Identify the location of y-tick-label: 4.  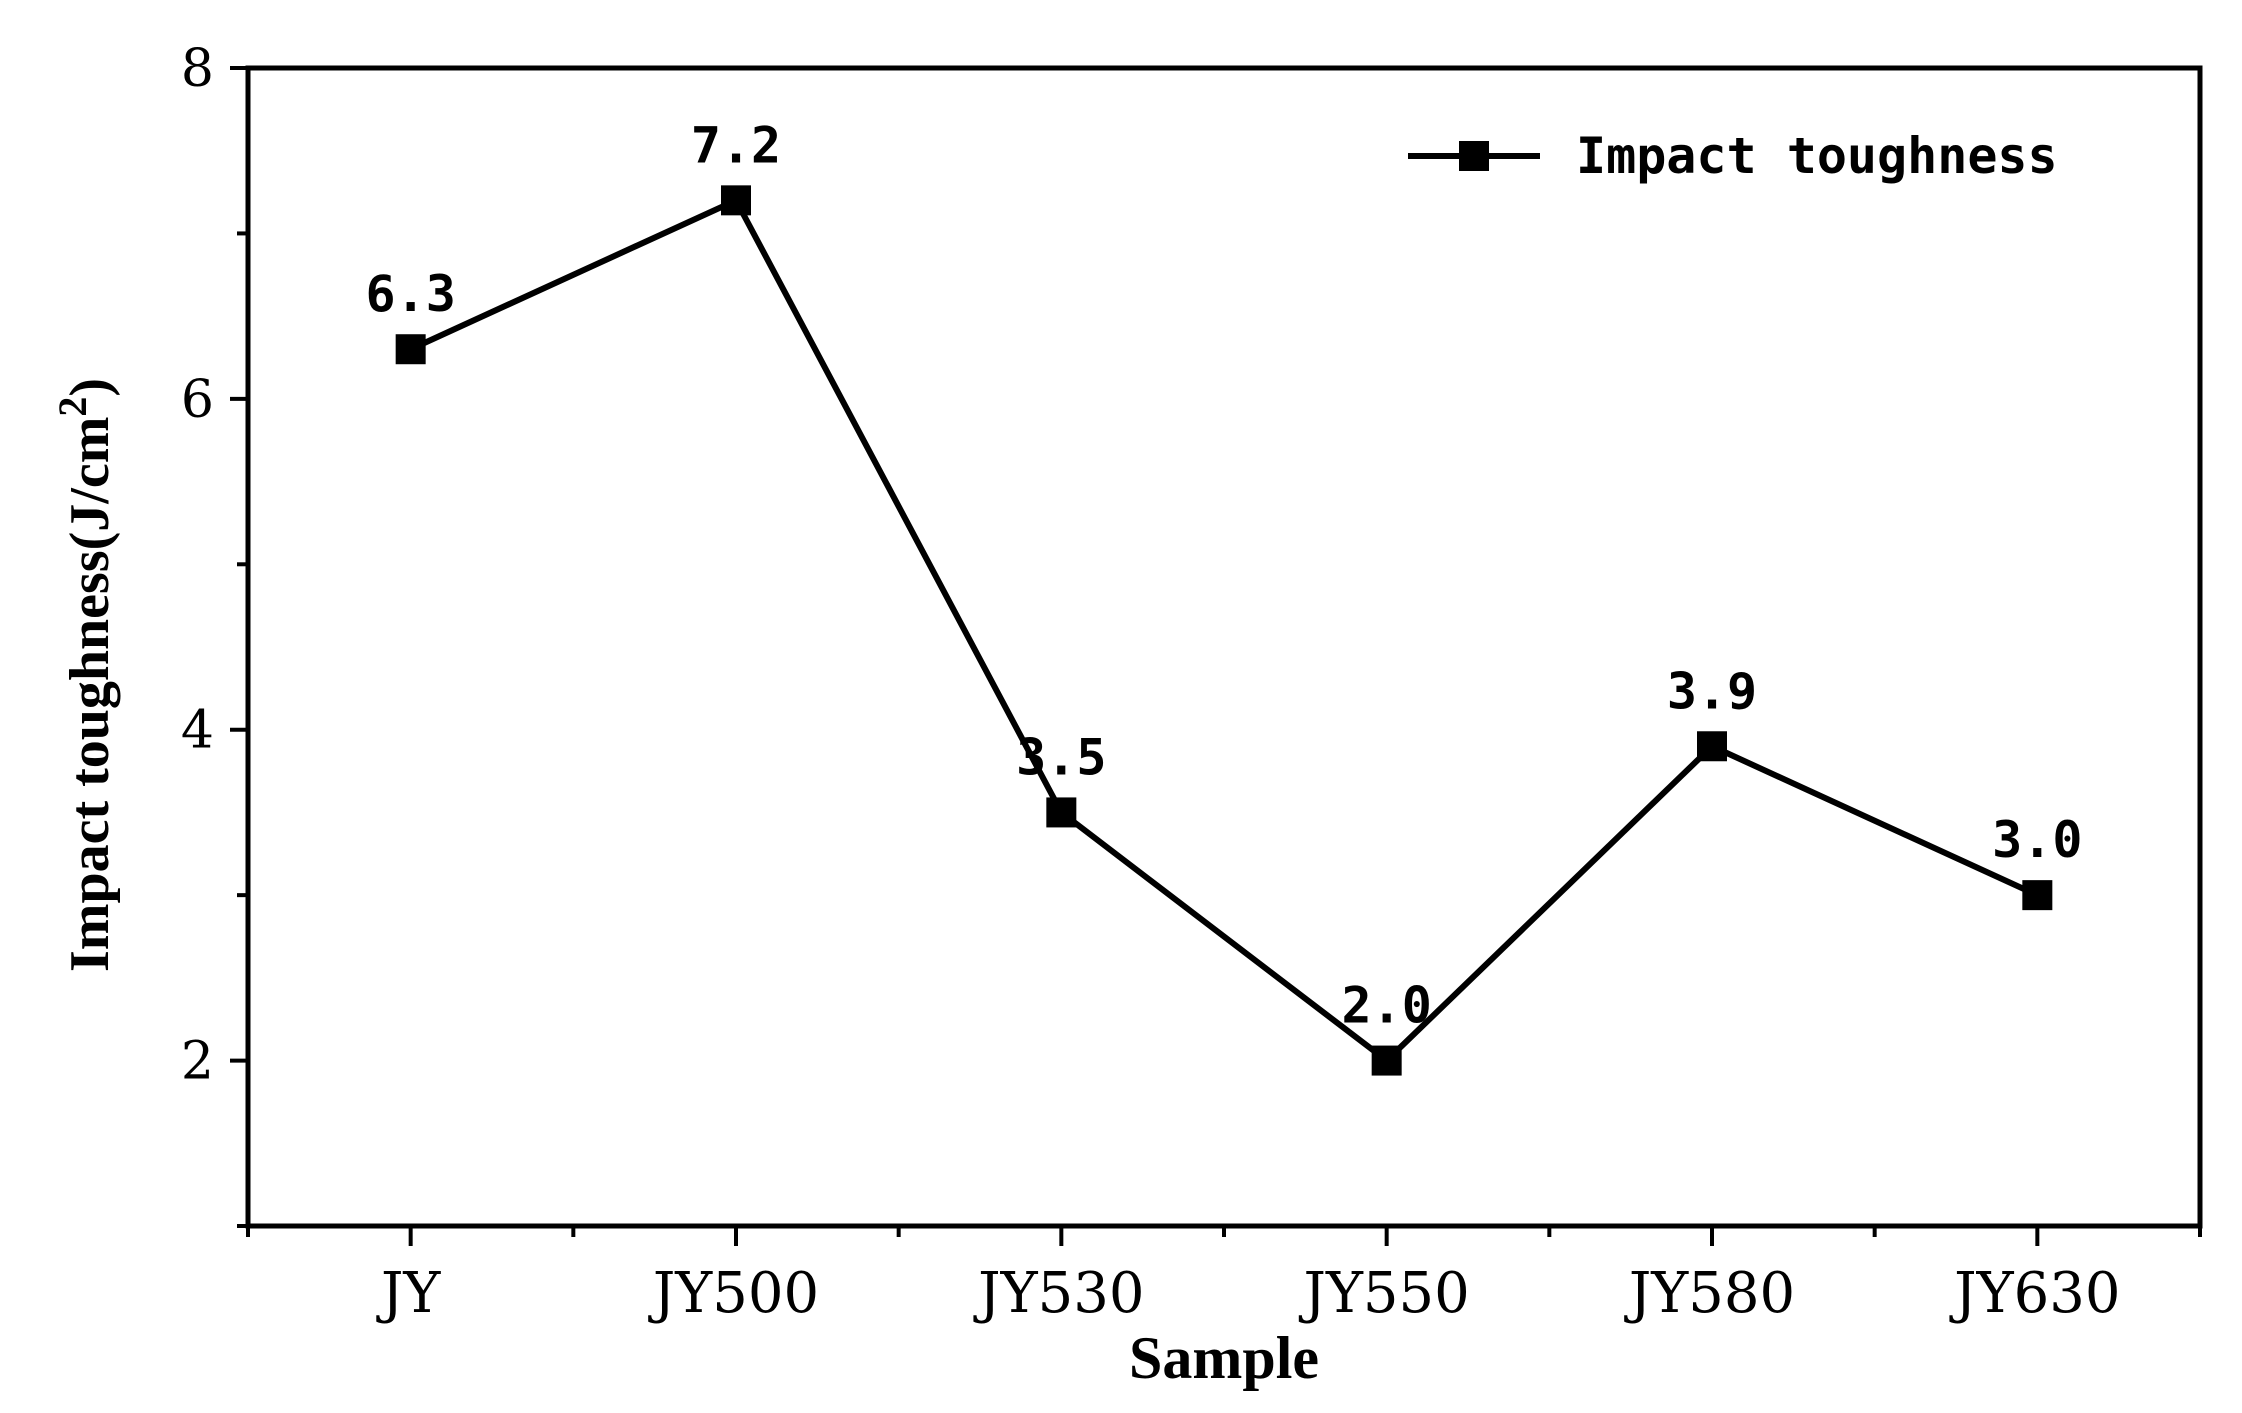
(197, 731).